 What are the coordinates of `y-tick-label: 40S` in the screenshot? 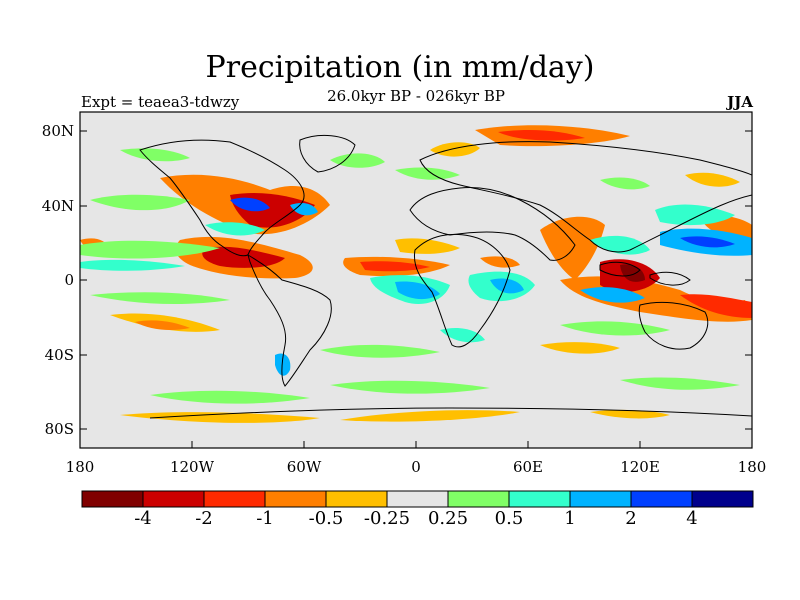 It's located at (59, 355).